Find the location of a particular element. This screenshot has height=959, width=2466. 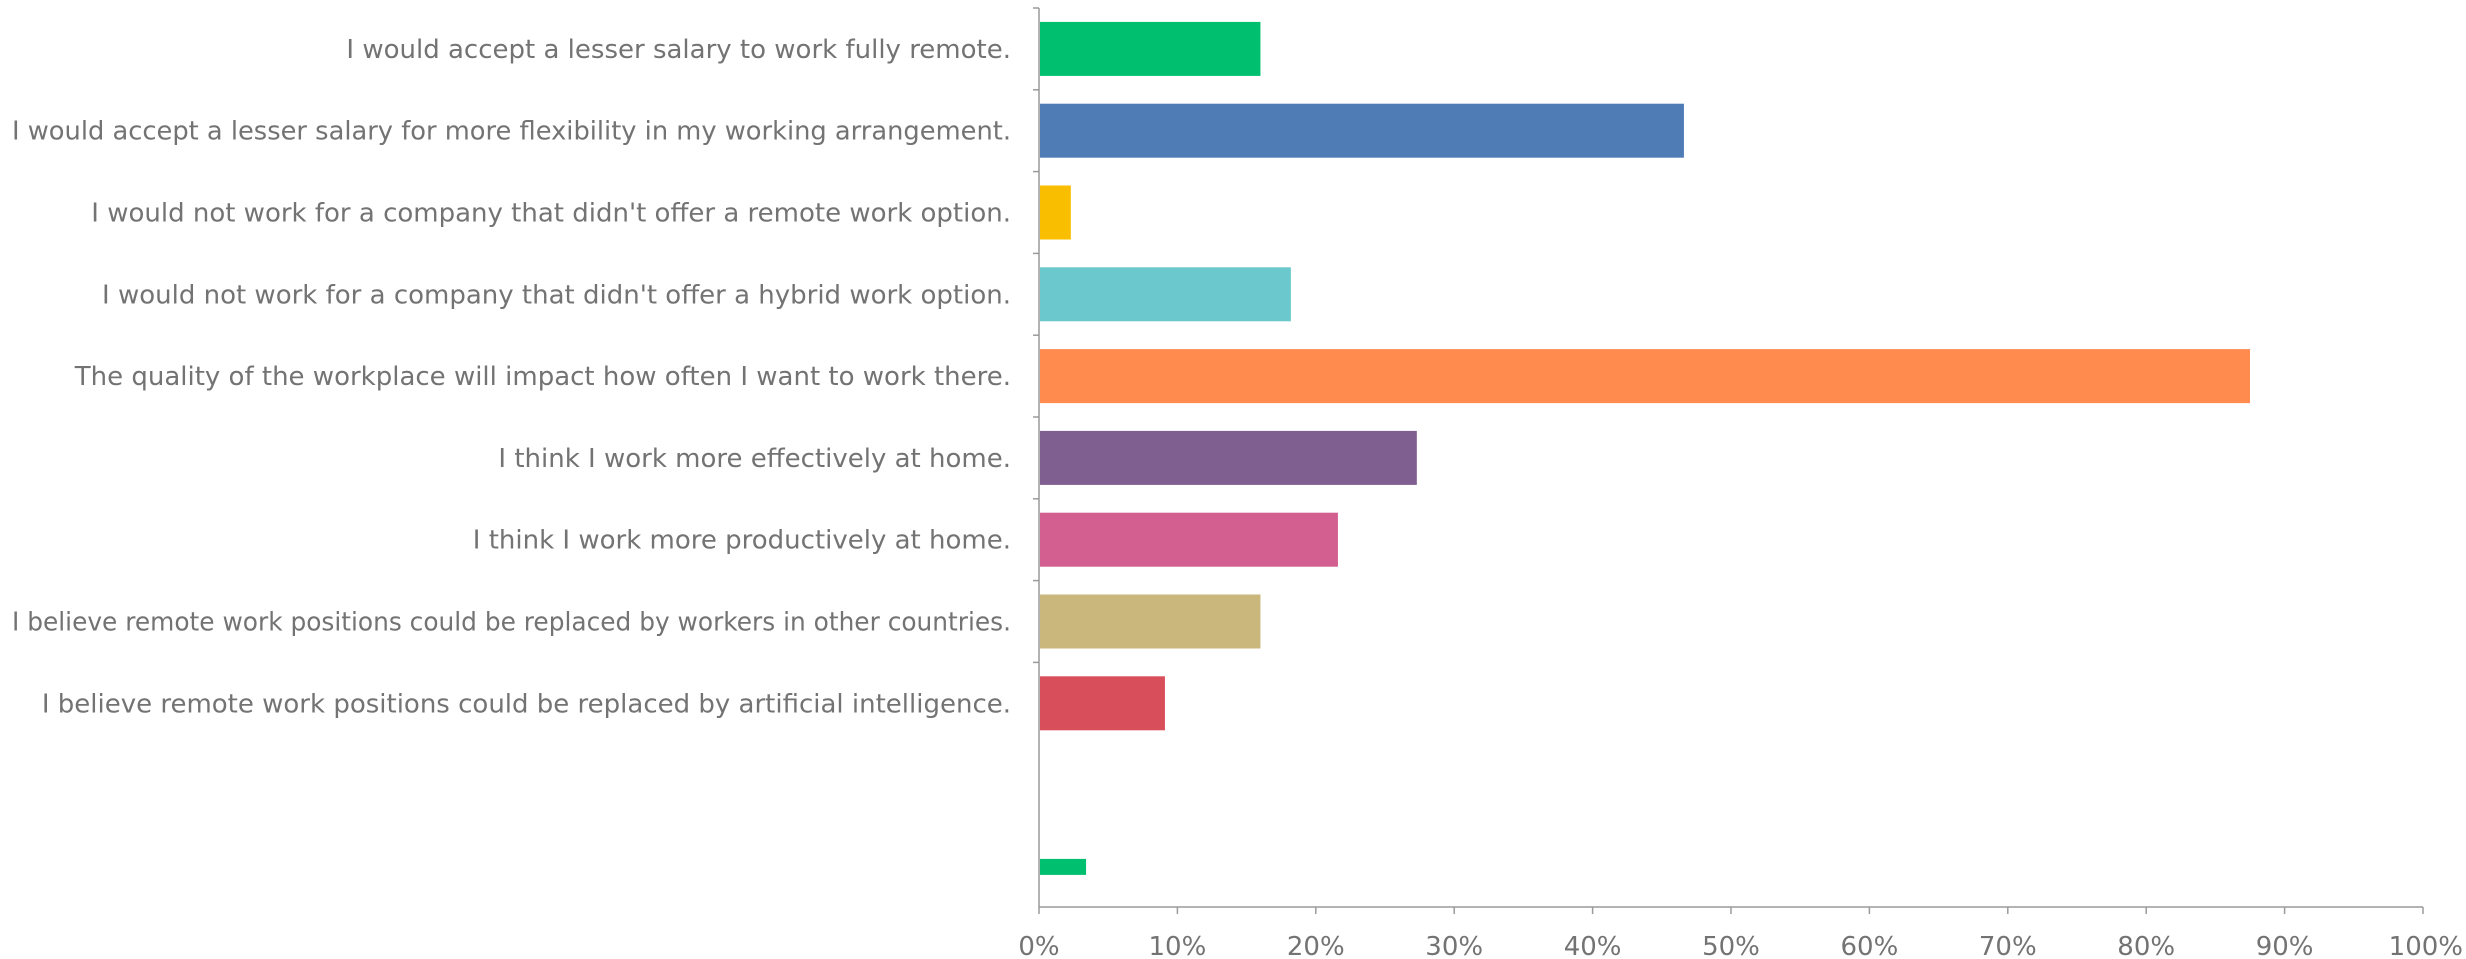

x-tick-label-5: 50% is located at coordinates (1731, 945).